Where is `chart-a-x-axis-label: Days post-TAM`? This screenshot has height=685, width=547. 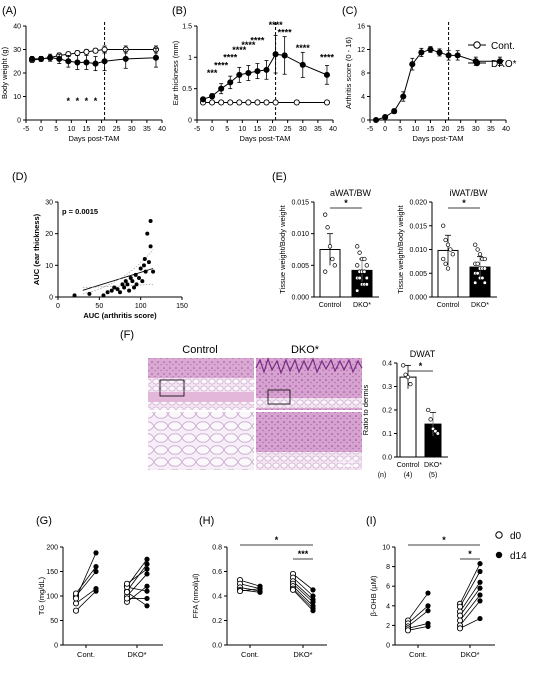
chart-a-x-axis-label: Days post-TAM is located at coordinates (93, 138).